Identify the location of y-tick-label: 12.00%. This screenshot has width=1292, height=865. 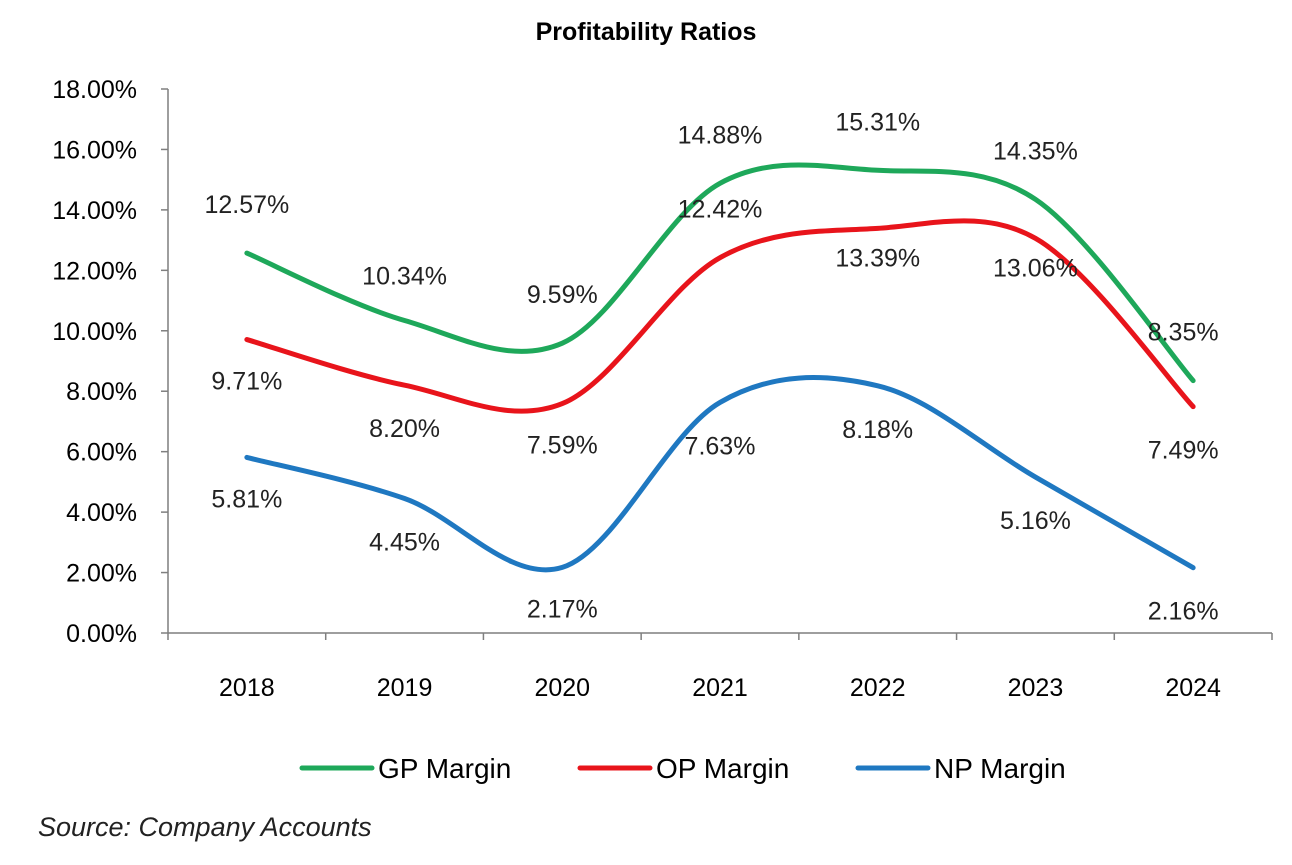
(94, 271).